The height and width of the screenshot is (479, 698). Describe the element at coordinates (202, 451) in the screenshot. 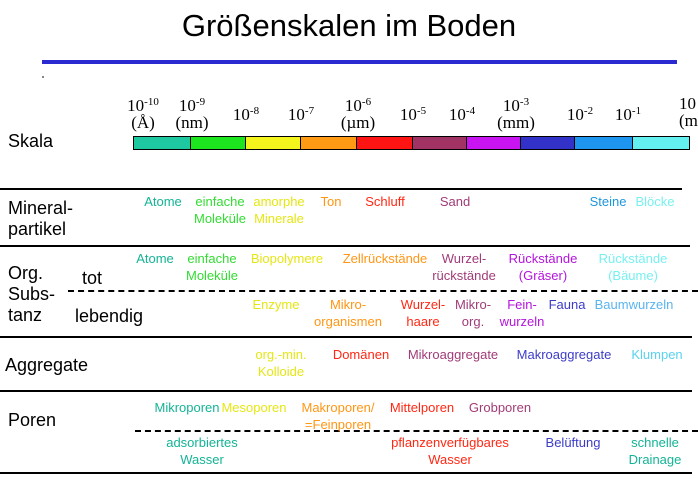

I see `wasser-item: adsorbiertes Wasser` at that location.